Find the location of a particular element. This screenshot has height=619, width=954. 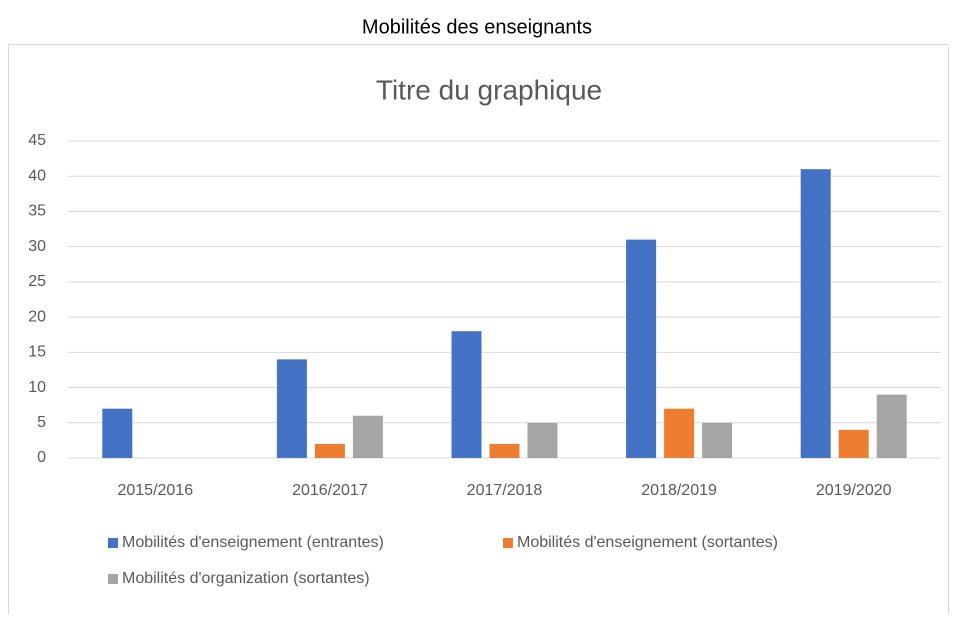

legend-label: Mobilités d'organization (sortantes) is located at coordinates (246, 578).